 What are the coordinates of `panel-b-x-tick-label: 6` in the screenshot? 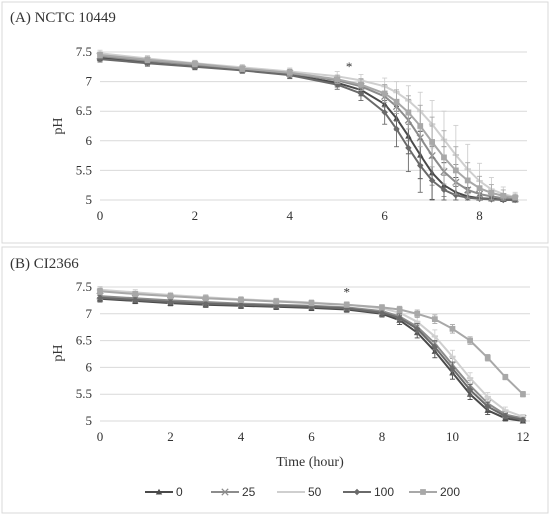 It's located at (311, 436).